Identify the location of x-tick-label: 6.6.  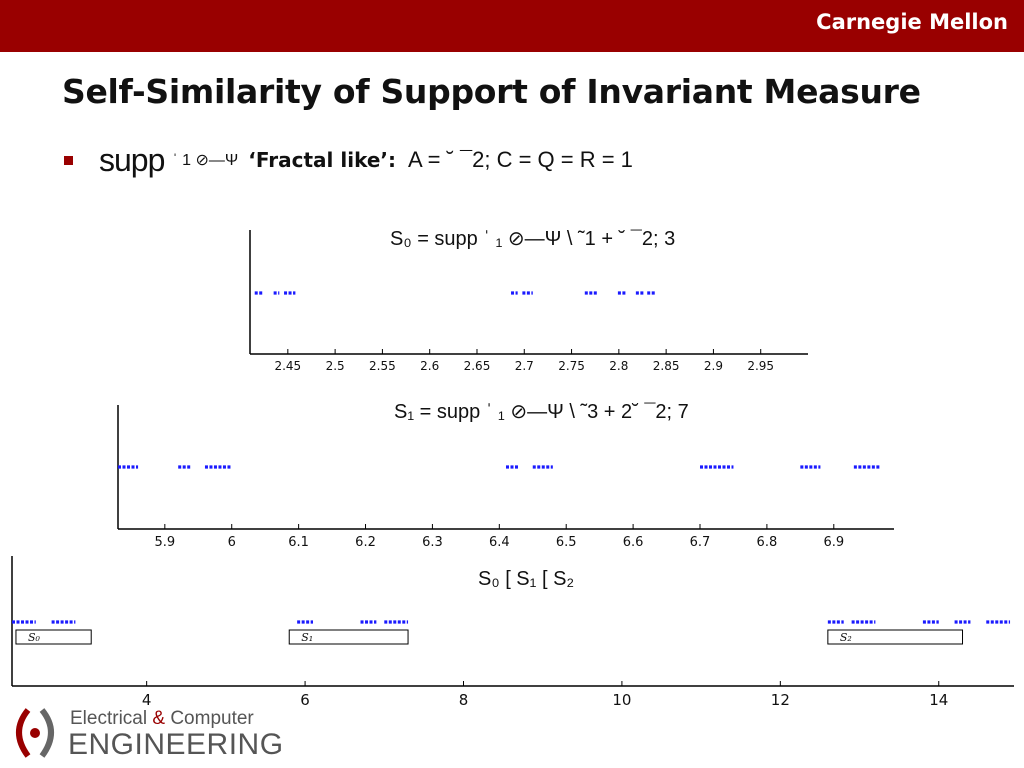
(633, 542).